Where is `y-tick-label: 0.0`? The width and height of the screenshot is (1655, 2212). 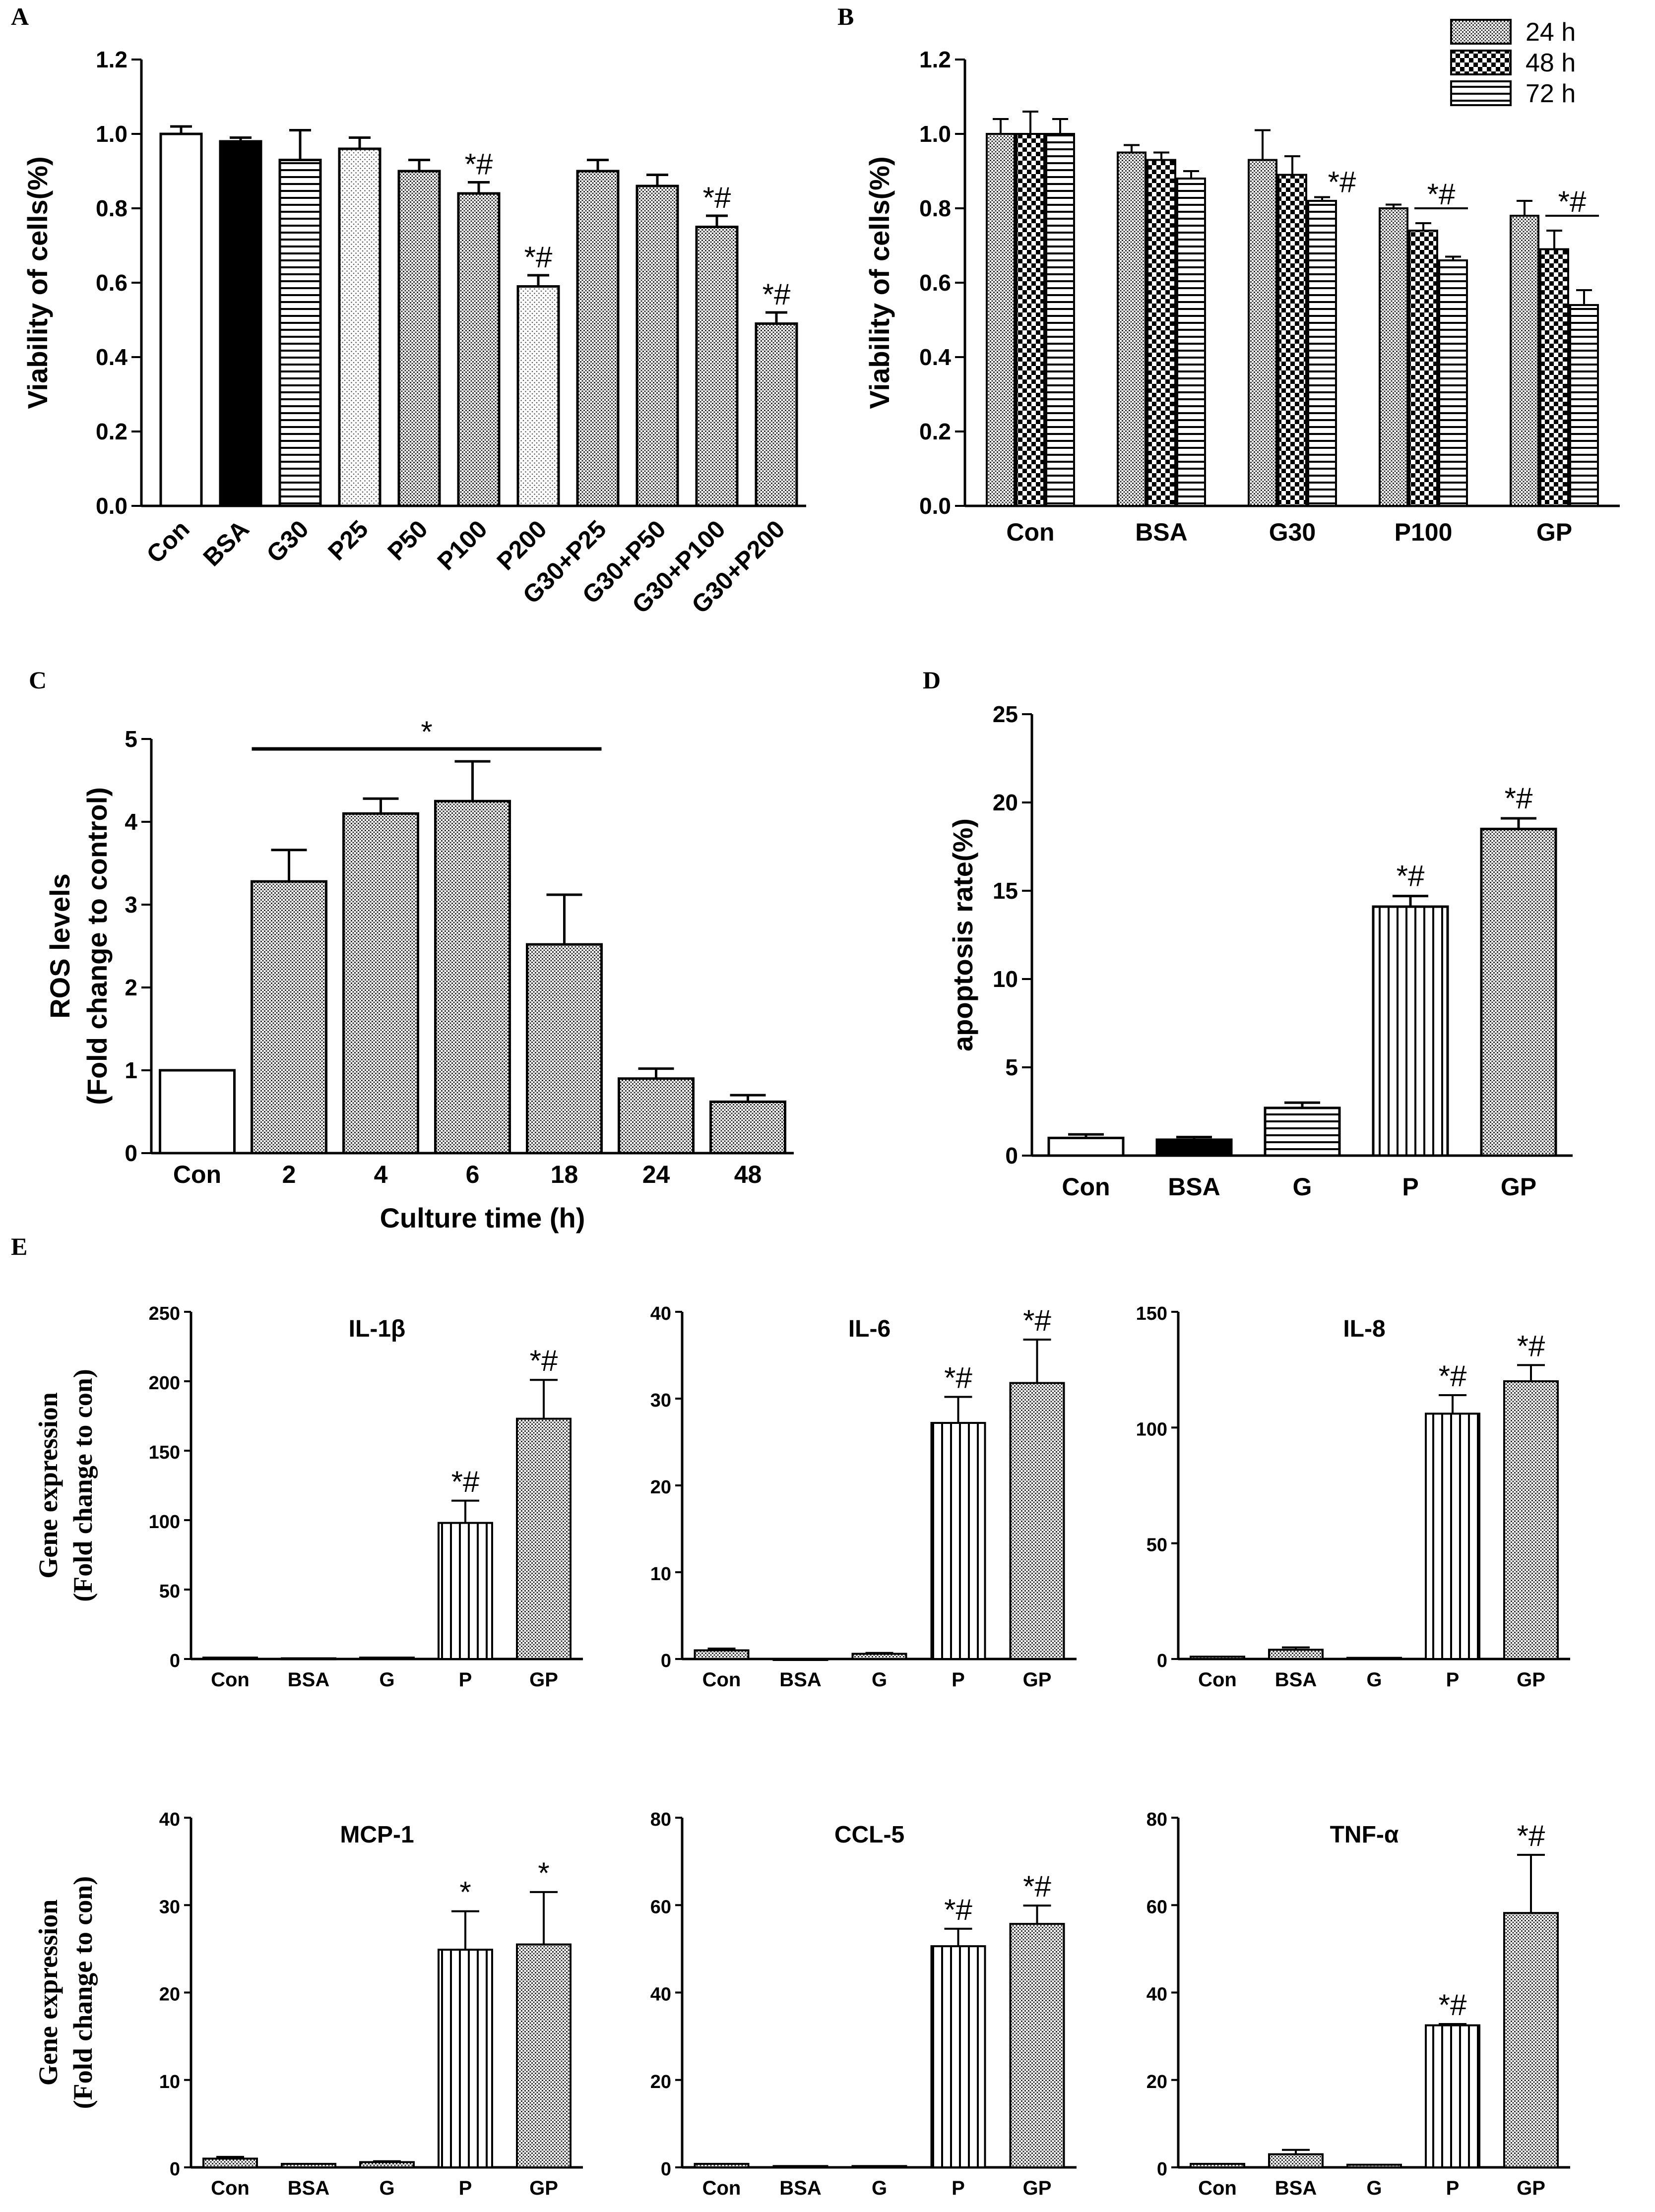
y-tick-label: 0.0 is located at coordinates (935, 506).